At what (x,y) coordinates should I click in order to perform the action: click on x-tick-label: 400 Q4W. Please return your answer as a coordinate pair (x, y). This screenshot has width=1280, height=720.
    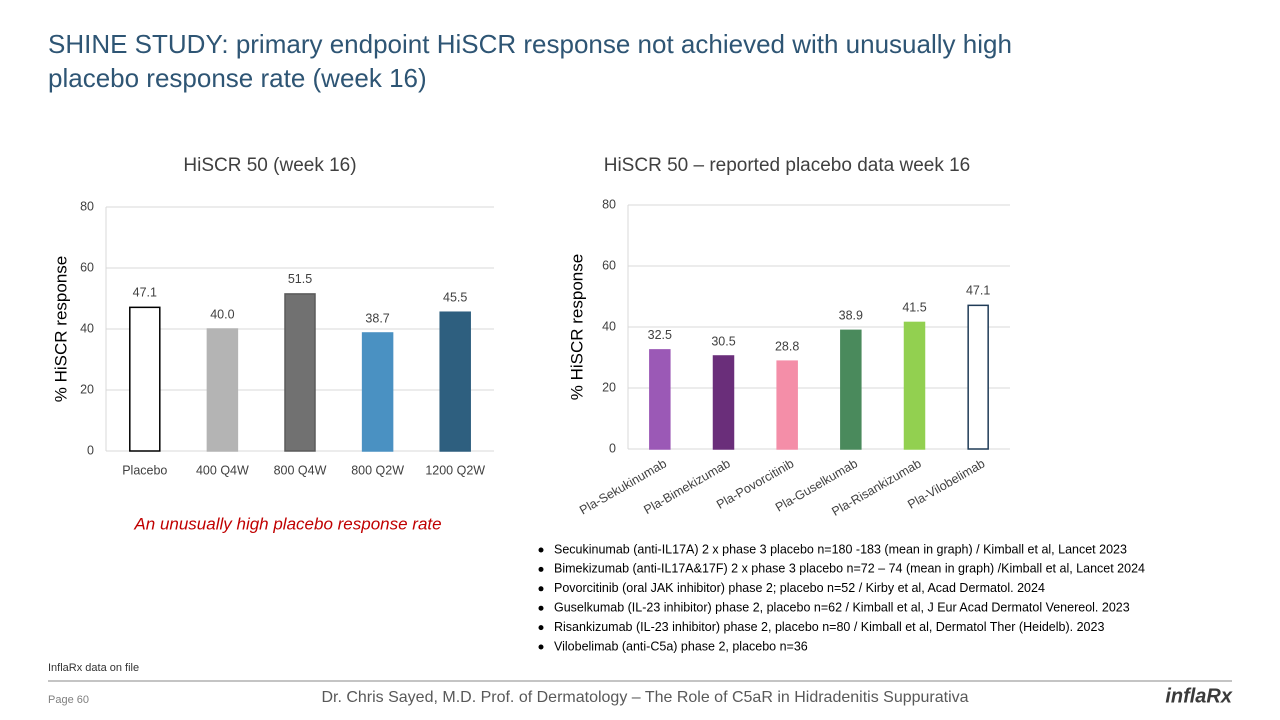
    Looking at the image, I should click on (222, 470).